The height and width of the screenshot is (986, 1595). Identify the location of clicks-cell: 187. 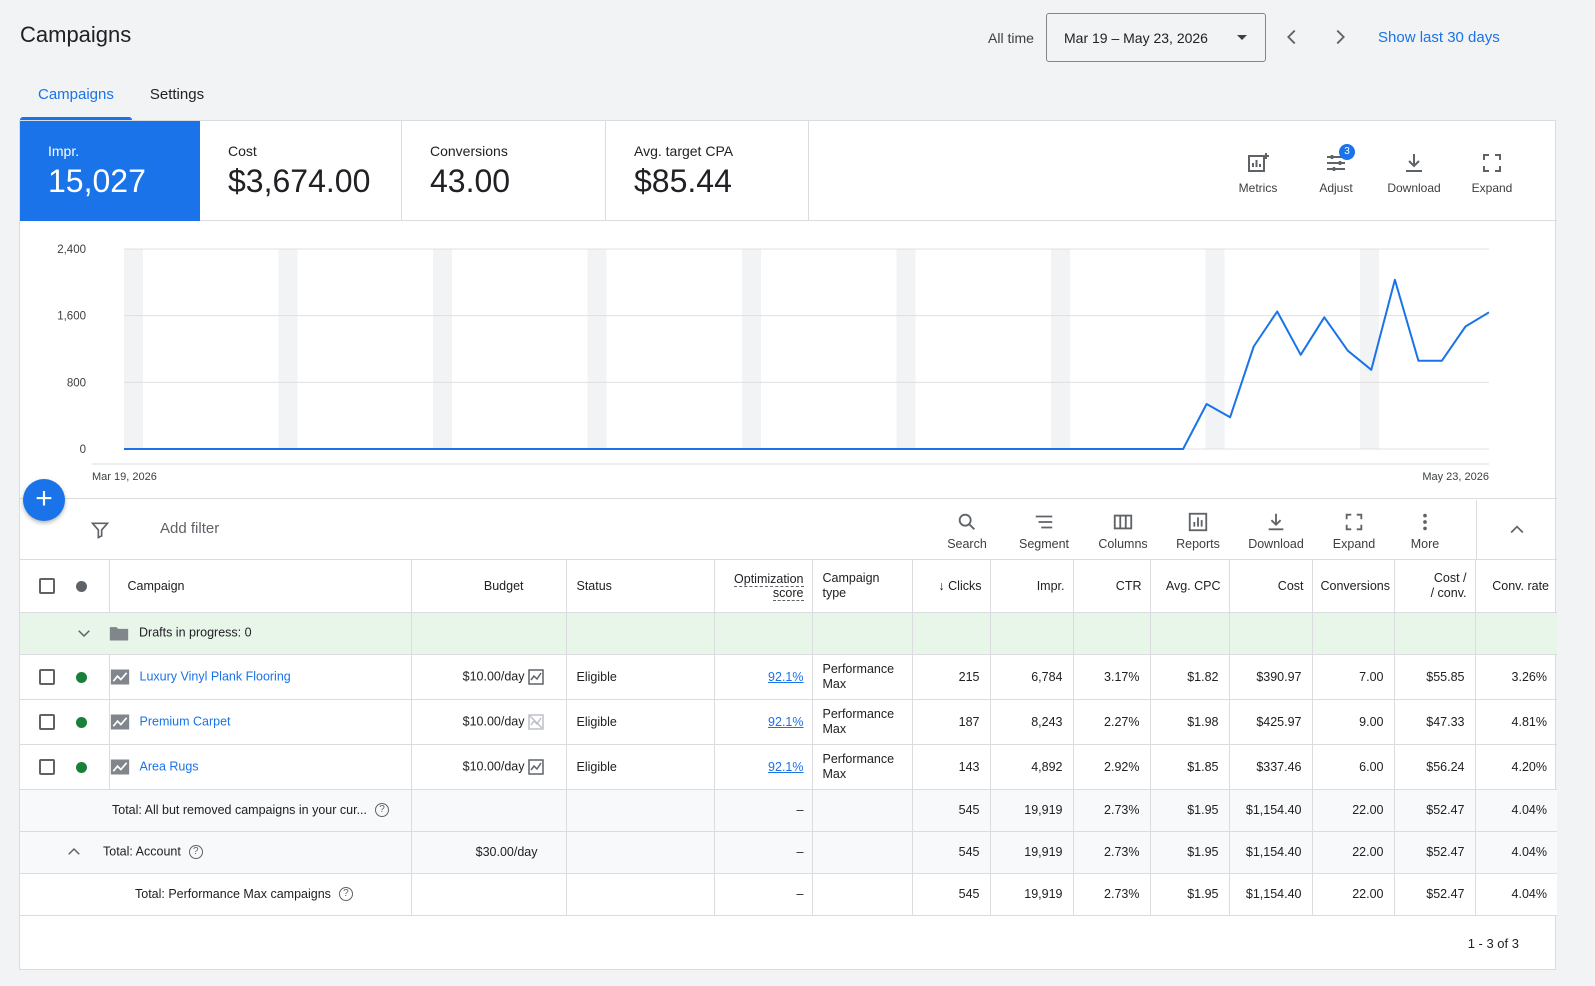
(951, 722).